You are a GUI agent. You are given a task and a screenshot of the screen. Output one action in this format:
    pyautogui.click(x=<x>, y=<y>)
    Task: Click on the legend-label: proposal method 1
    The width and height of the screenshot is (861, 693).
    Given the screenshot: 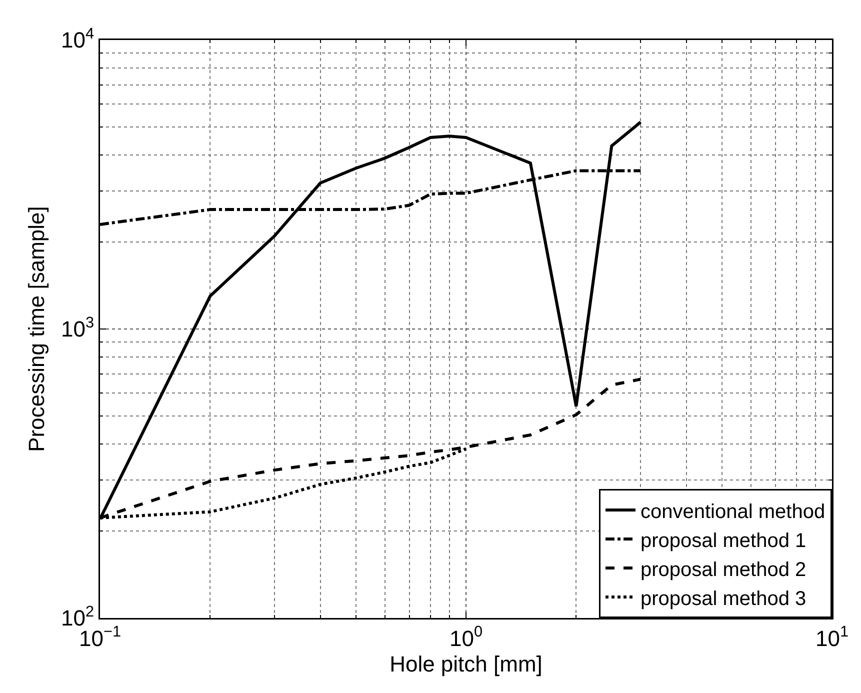 What is the action you would take?
    pyautogui.click(x=723, y=541)
    